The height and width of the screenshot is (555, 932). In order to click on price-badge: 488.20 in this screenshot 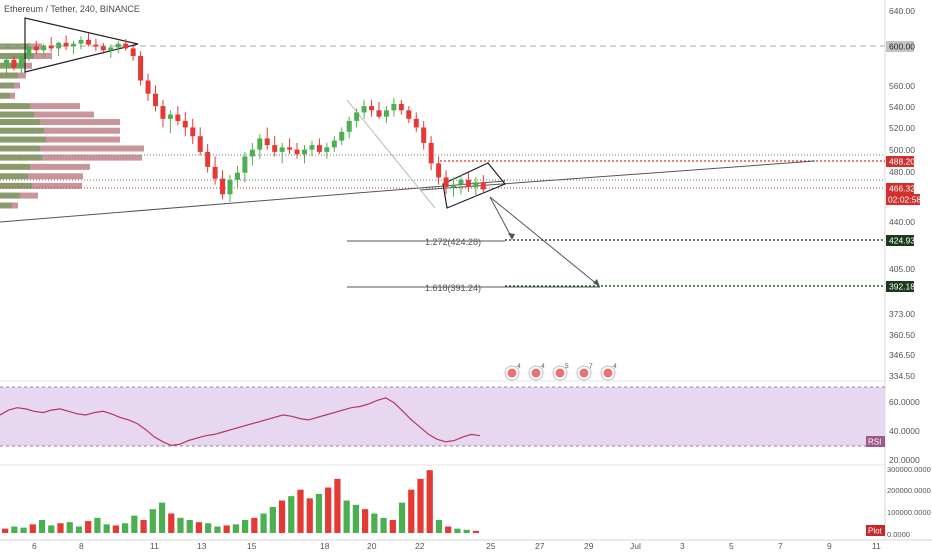, I will do `click(900, 161)`.